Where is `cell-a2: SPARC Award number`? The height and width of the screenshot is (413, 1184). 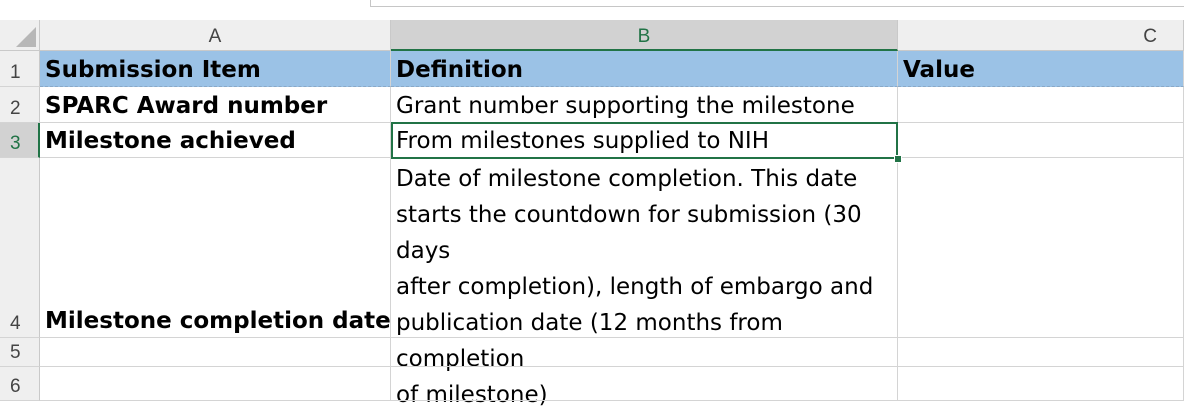 cell-a2: SPARC Award number is located at coordinates (215, 105).